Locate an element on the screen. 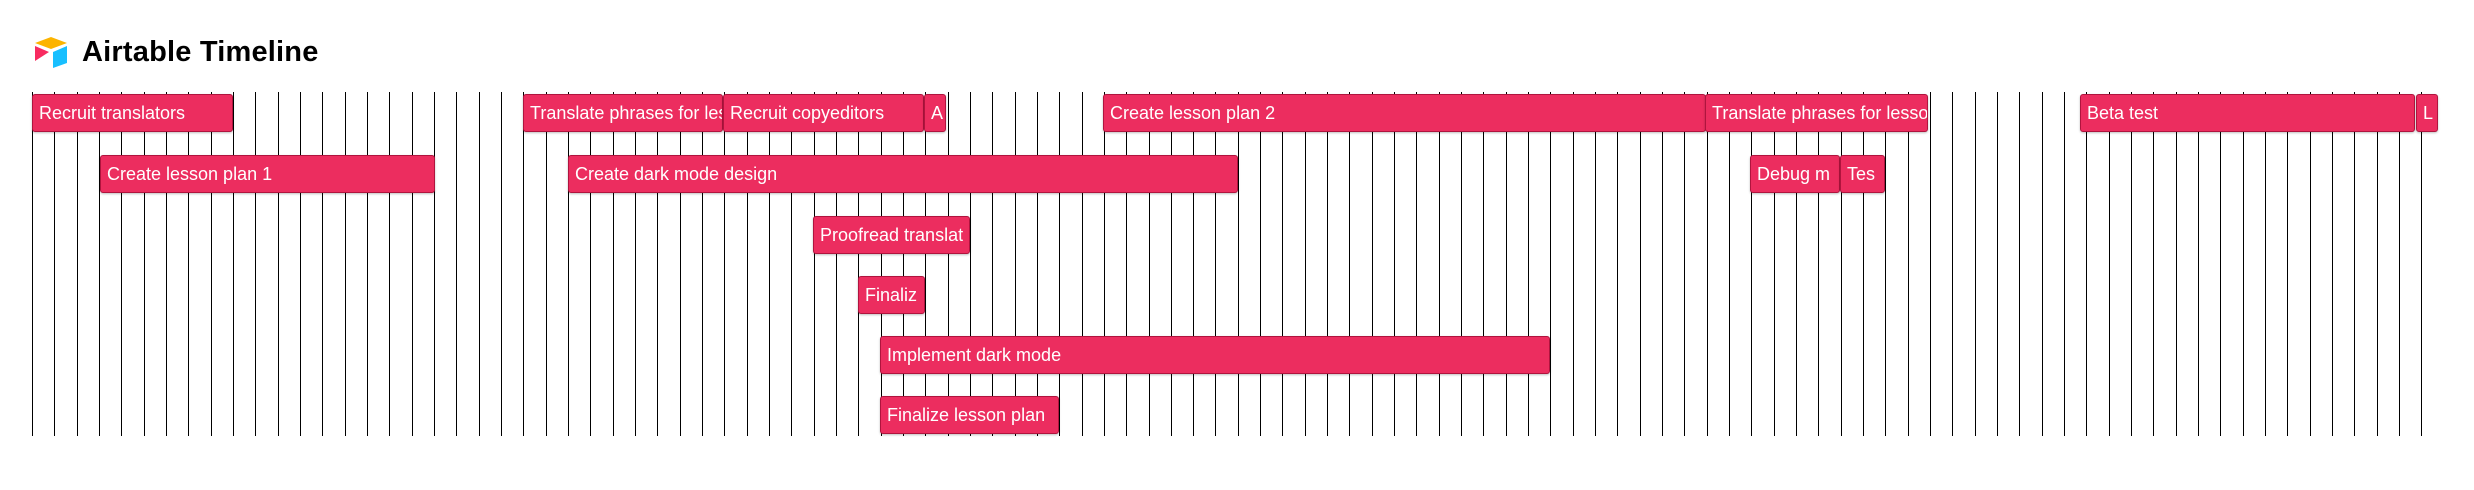 This screenshot has height=490, width=2474. timeline-bar: Recruit copyeditors is located at coordinates (823, 113).